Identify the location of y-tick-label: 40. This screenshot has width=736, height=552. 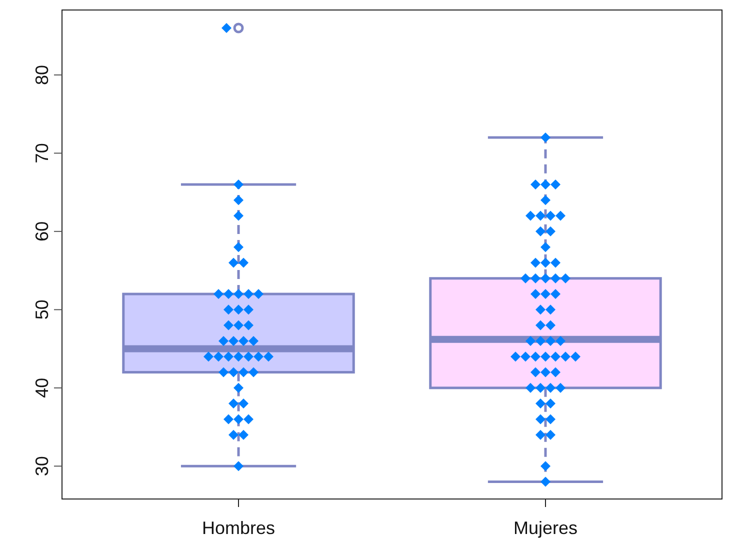
(42, 388).